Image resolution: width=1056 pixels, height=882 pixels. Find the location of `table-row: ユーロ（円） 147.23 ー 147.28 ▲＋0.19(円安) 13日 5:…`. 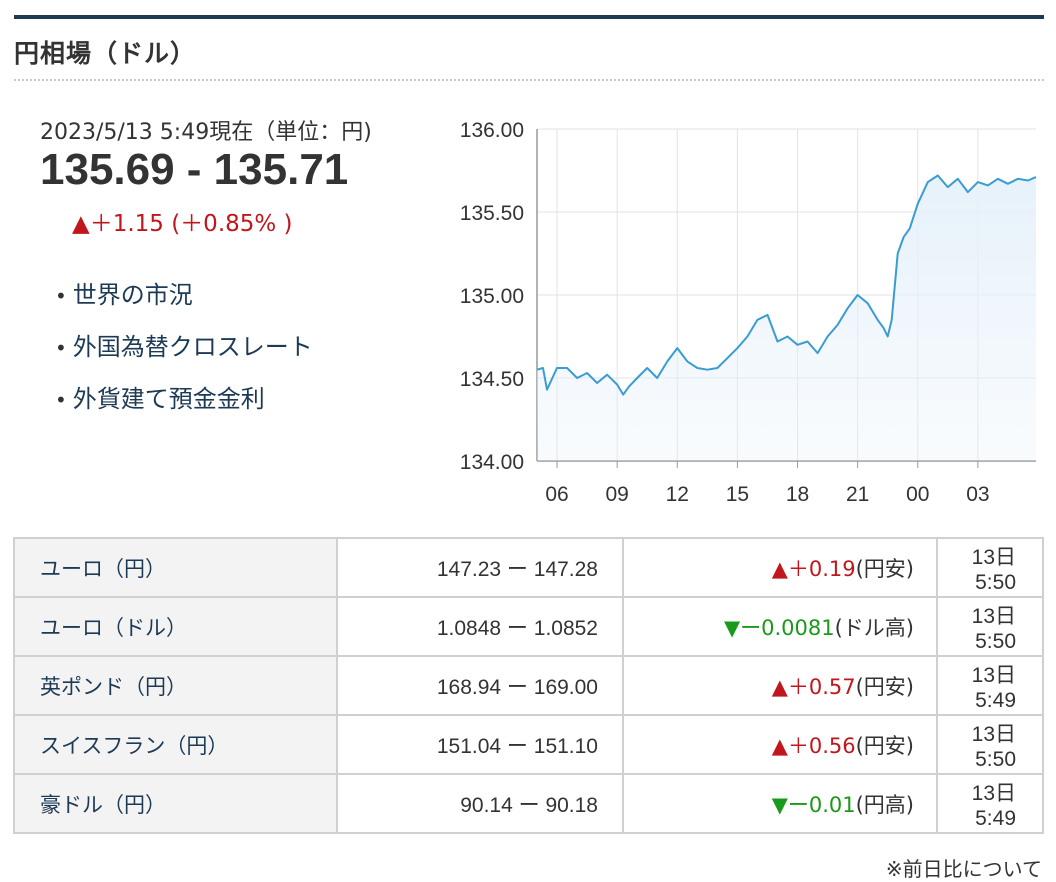

table-row: ユーロ（円） 147.23 ー 147.28 ▲＋0.19(円安) 13日 5:… is located at coordinates (528, 567).